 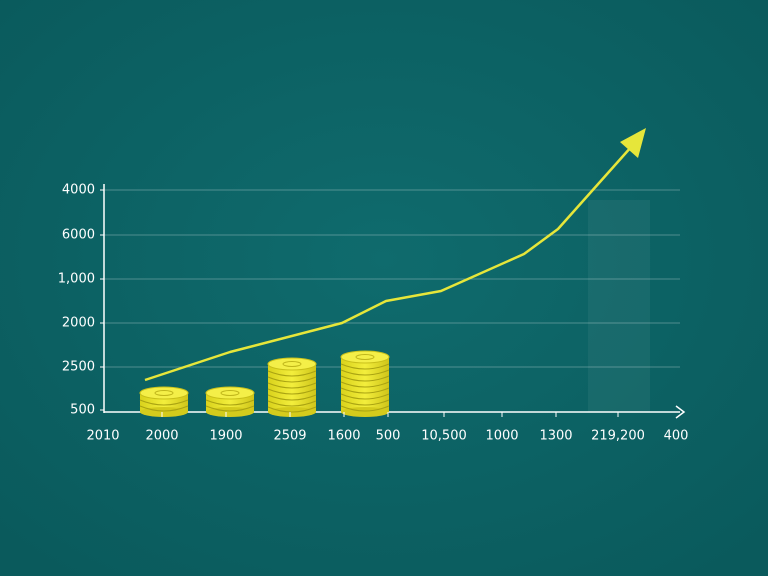 I want to click on x-axis-label: 10,500, so click(x=444, y=436).